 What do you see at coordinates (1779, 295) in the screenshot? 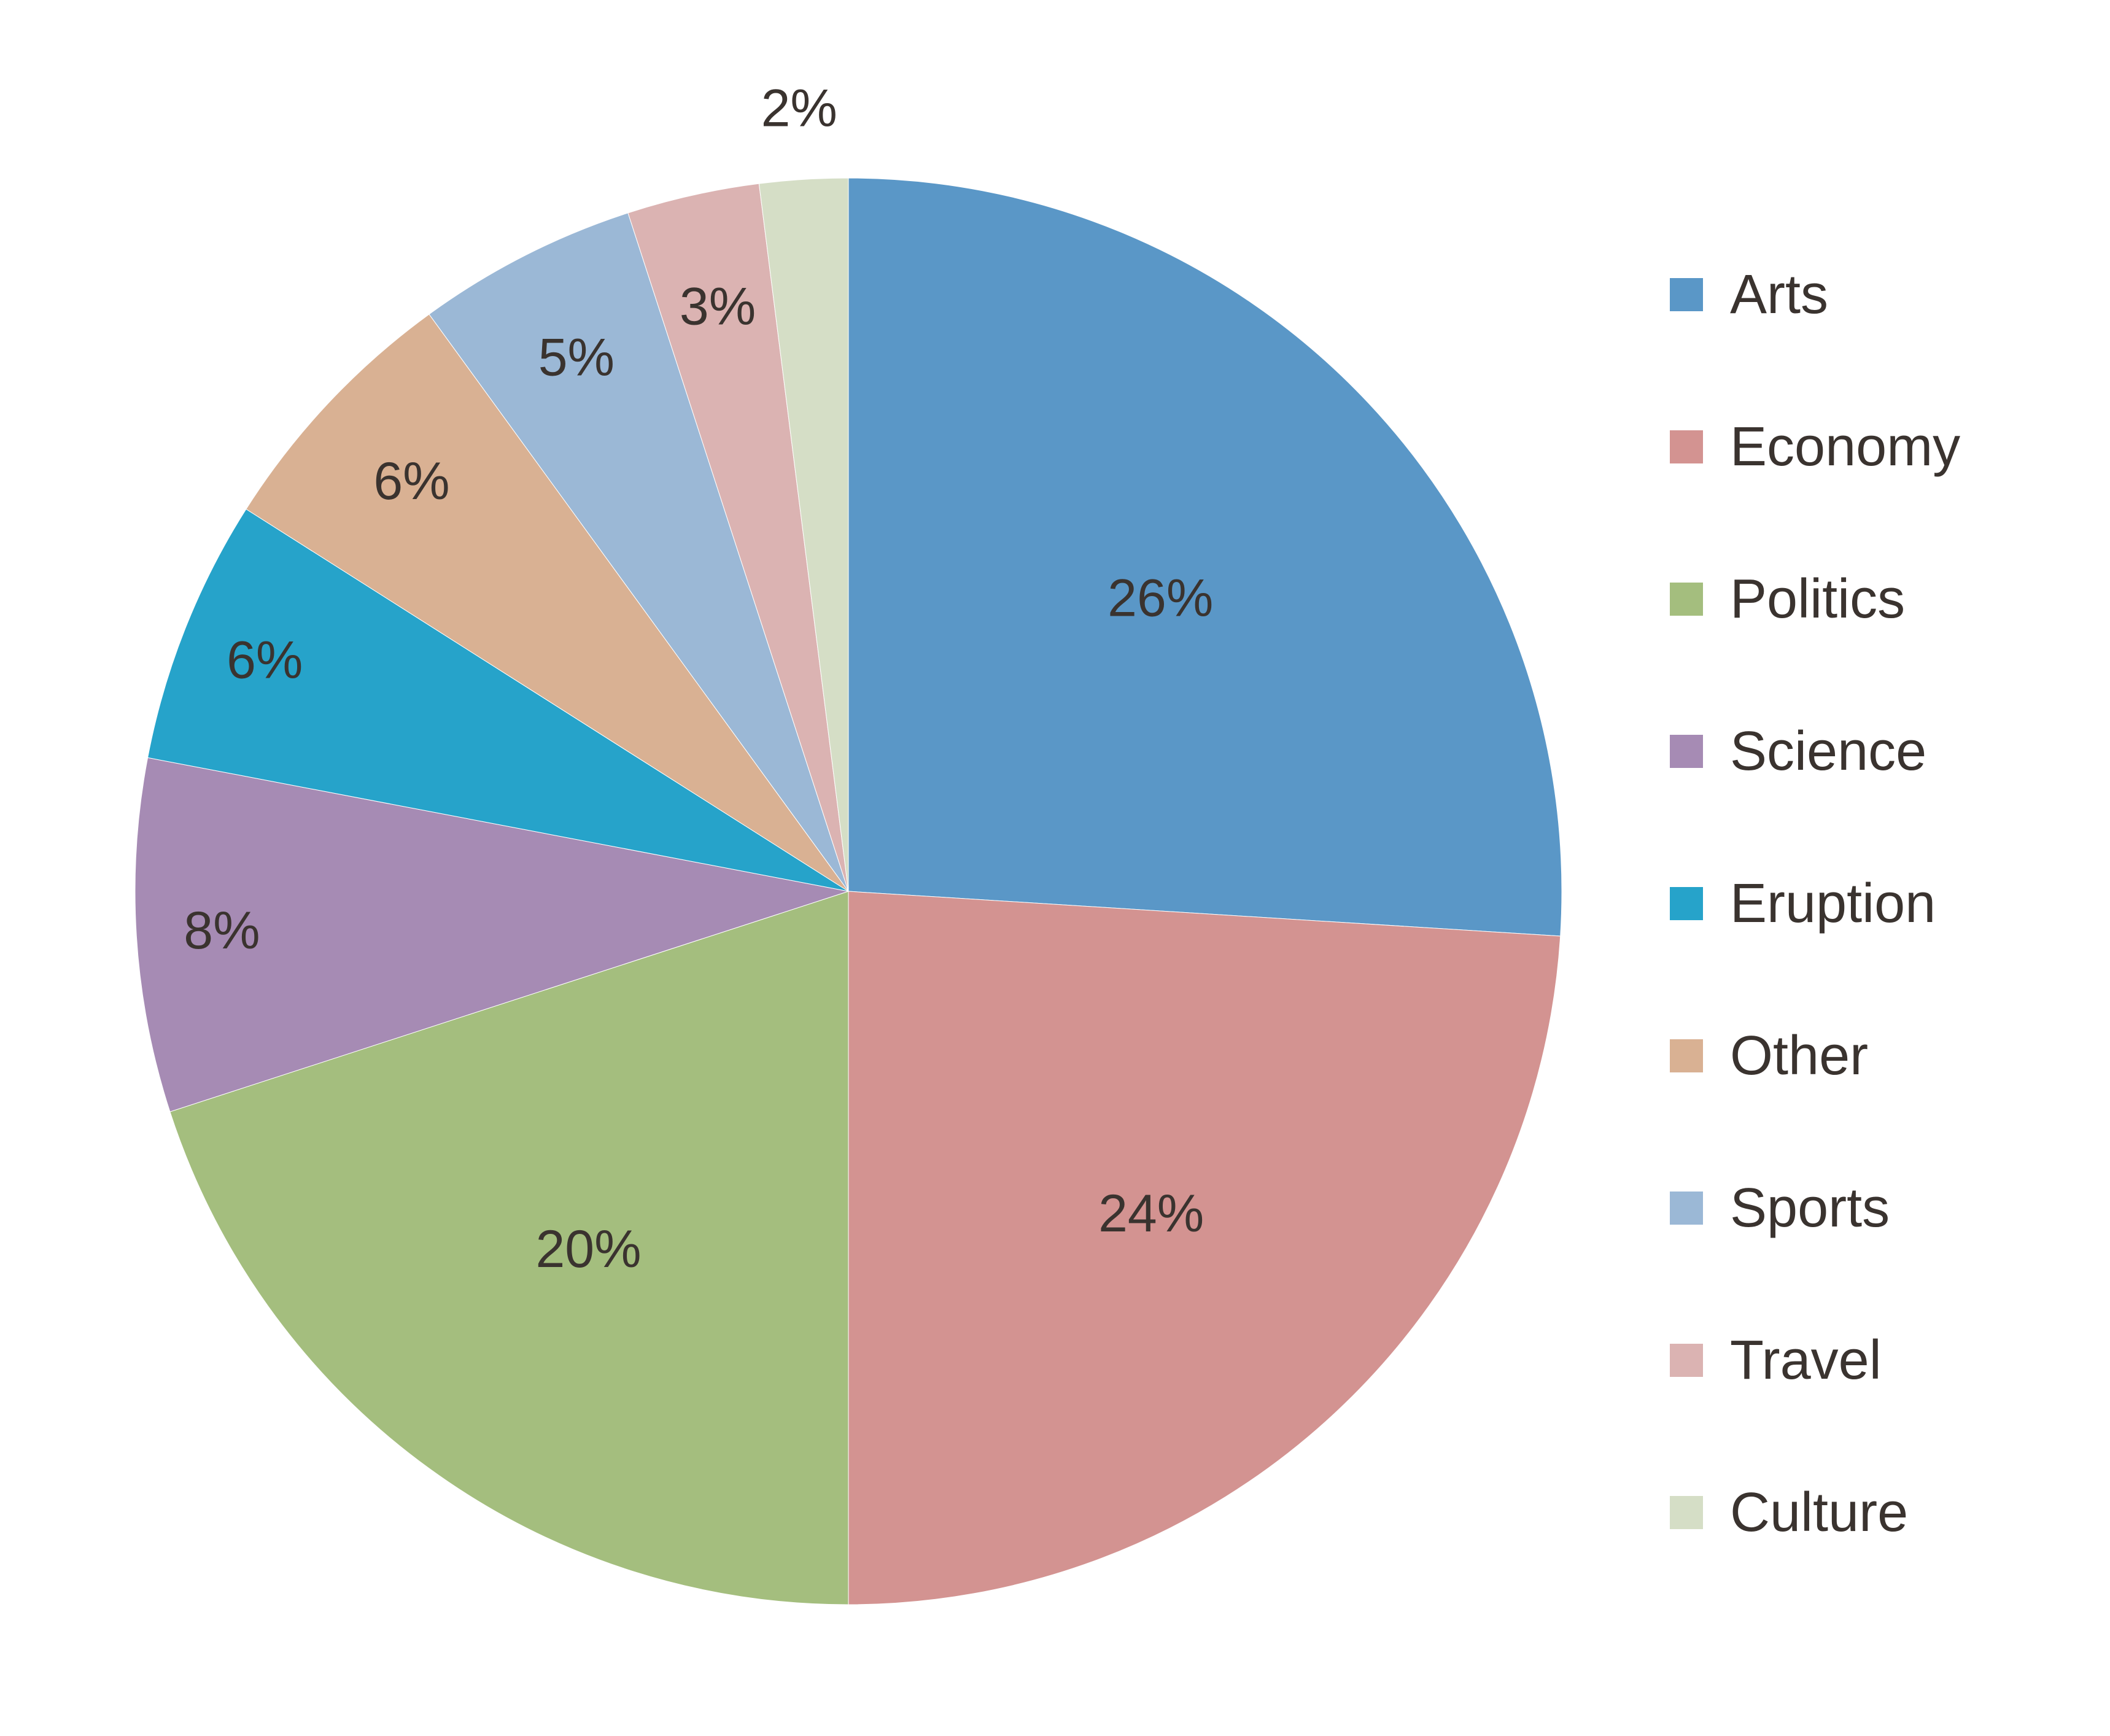
I see `legend-label-arts: Arts` at bounding box center [1779, 295].